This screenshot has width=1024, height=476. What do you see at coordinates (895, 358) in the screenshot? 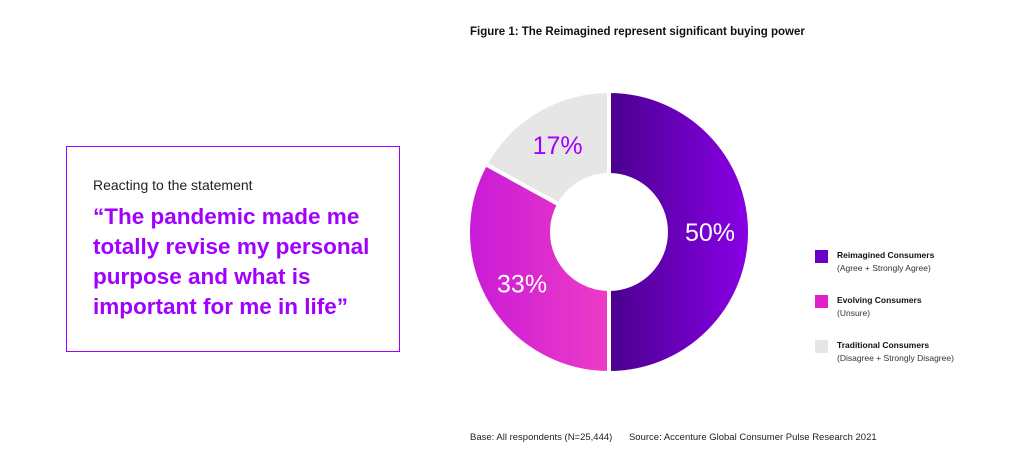
I see `legend-sublabel-traditional: (Disagree + Strongly Disagree)` at bounding box center [895, 358].